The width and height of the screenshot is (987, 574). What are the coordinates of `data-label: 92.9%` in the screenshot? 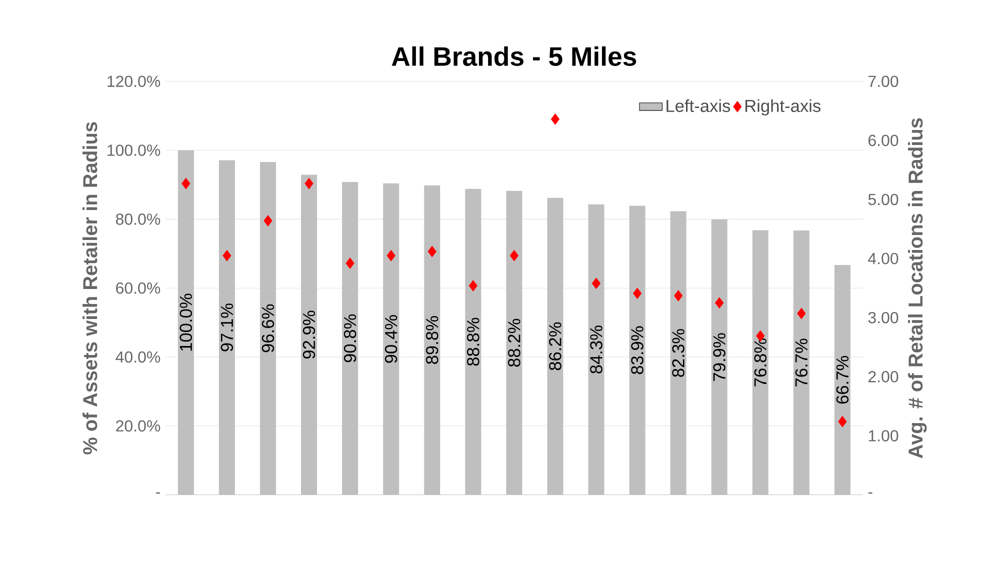 It's located at (309, 335).